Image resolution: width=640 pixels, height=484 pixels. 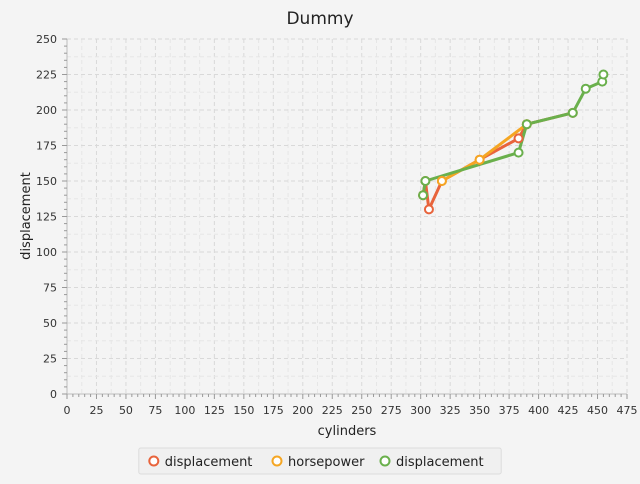 I want to click on y-tick-label: 125, so click(x=46, y=217).